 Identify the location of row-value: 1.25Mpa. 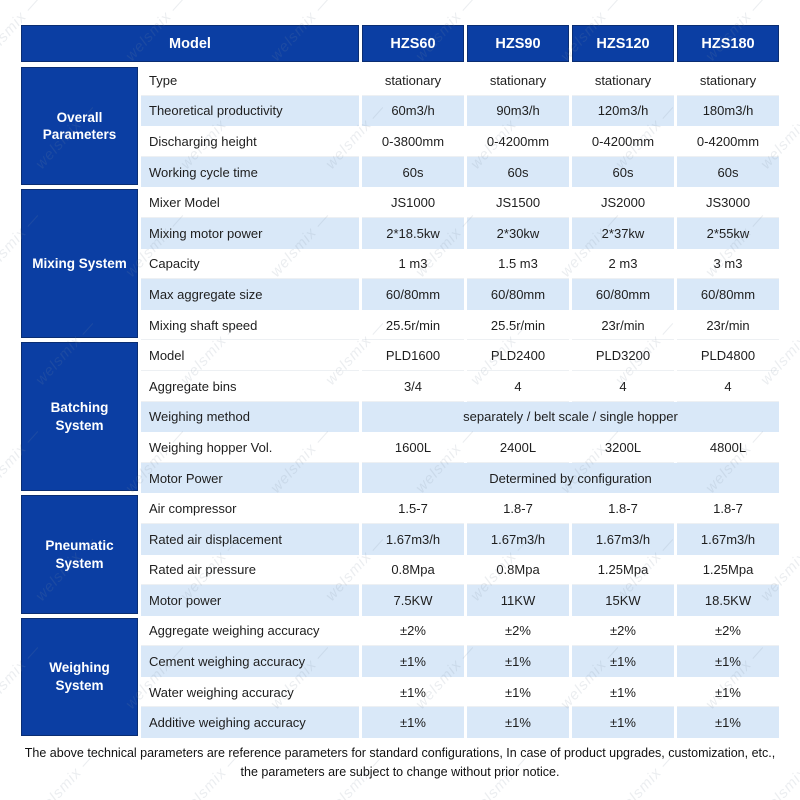
(728, 570).